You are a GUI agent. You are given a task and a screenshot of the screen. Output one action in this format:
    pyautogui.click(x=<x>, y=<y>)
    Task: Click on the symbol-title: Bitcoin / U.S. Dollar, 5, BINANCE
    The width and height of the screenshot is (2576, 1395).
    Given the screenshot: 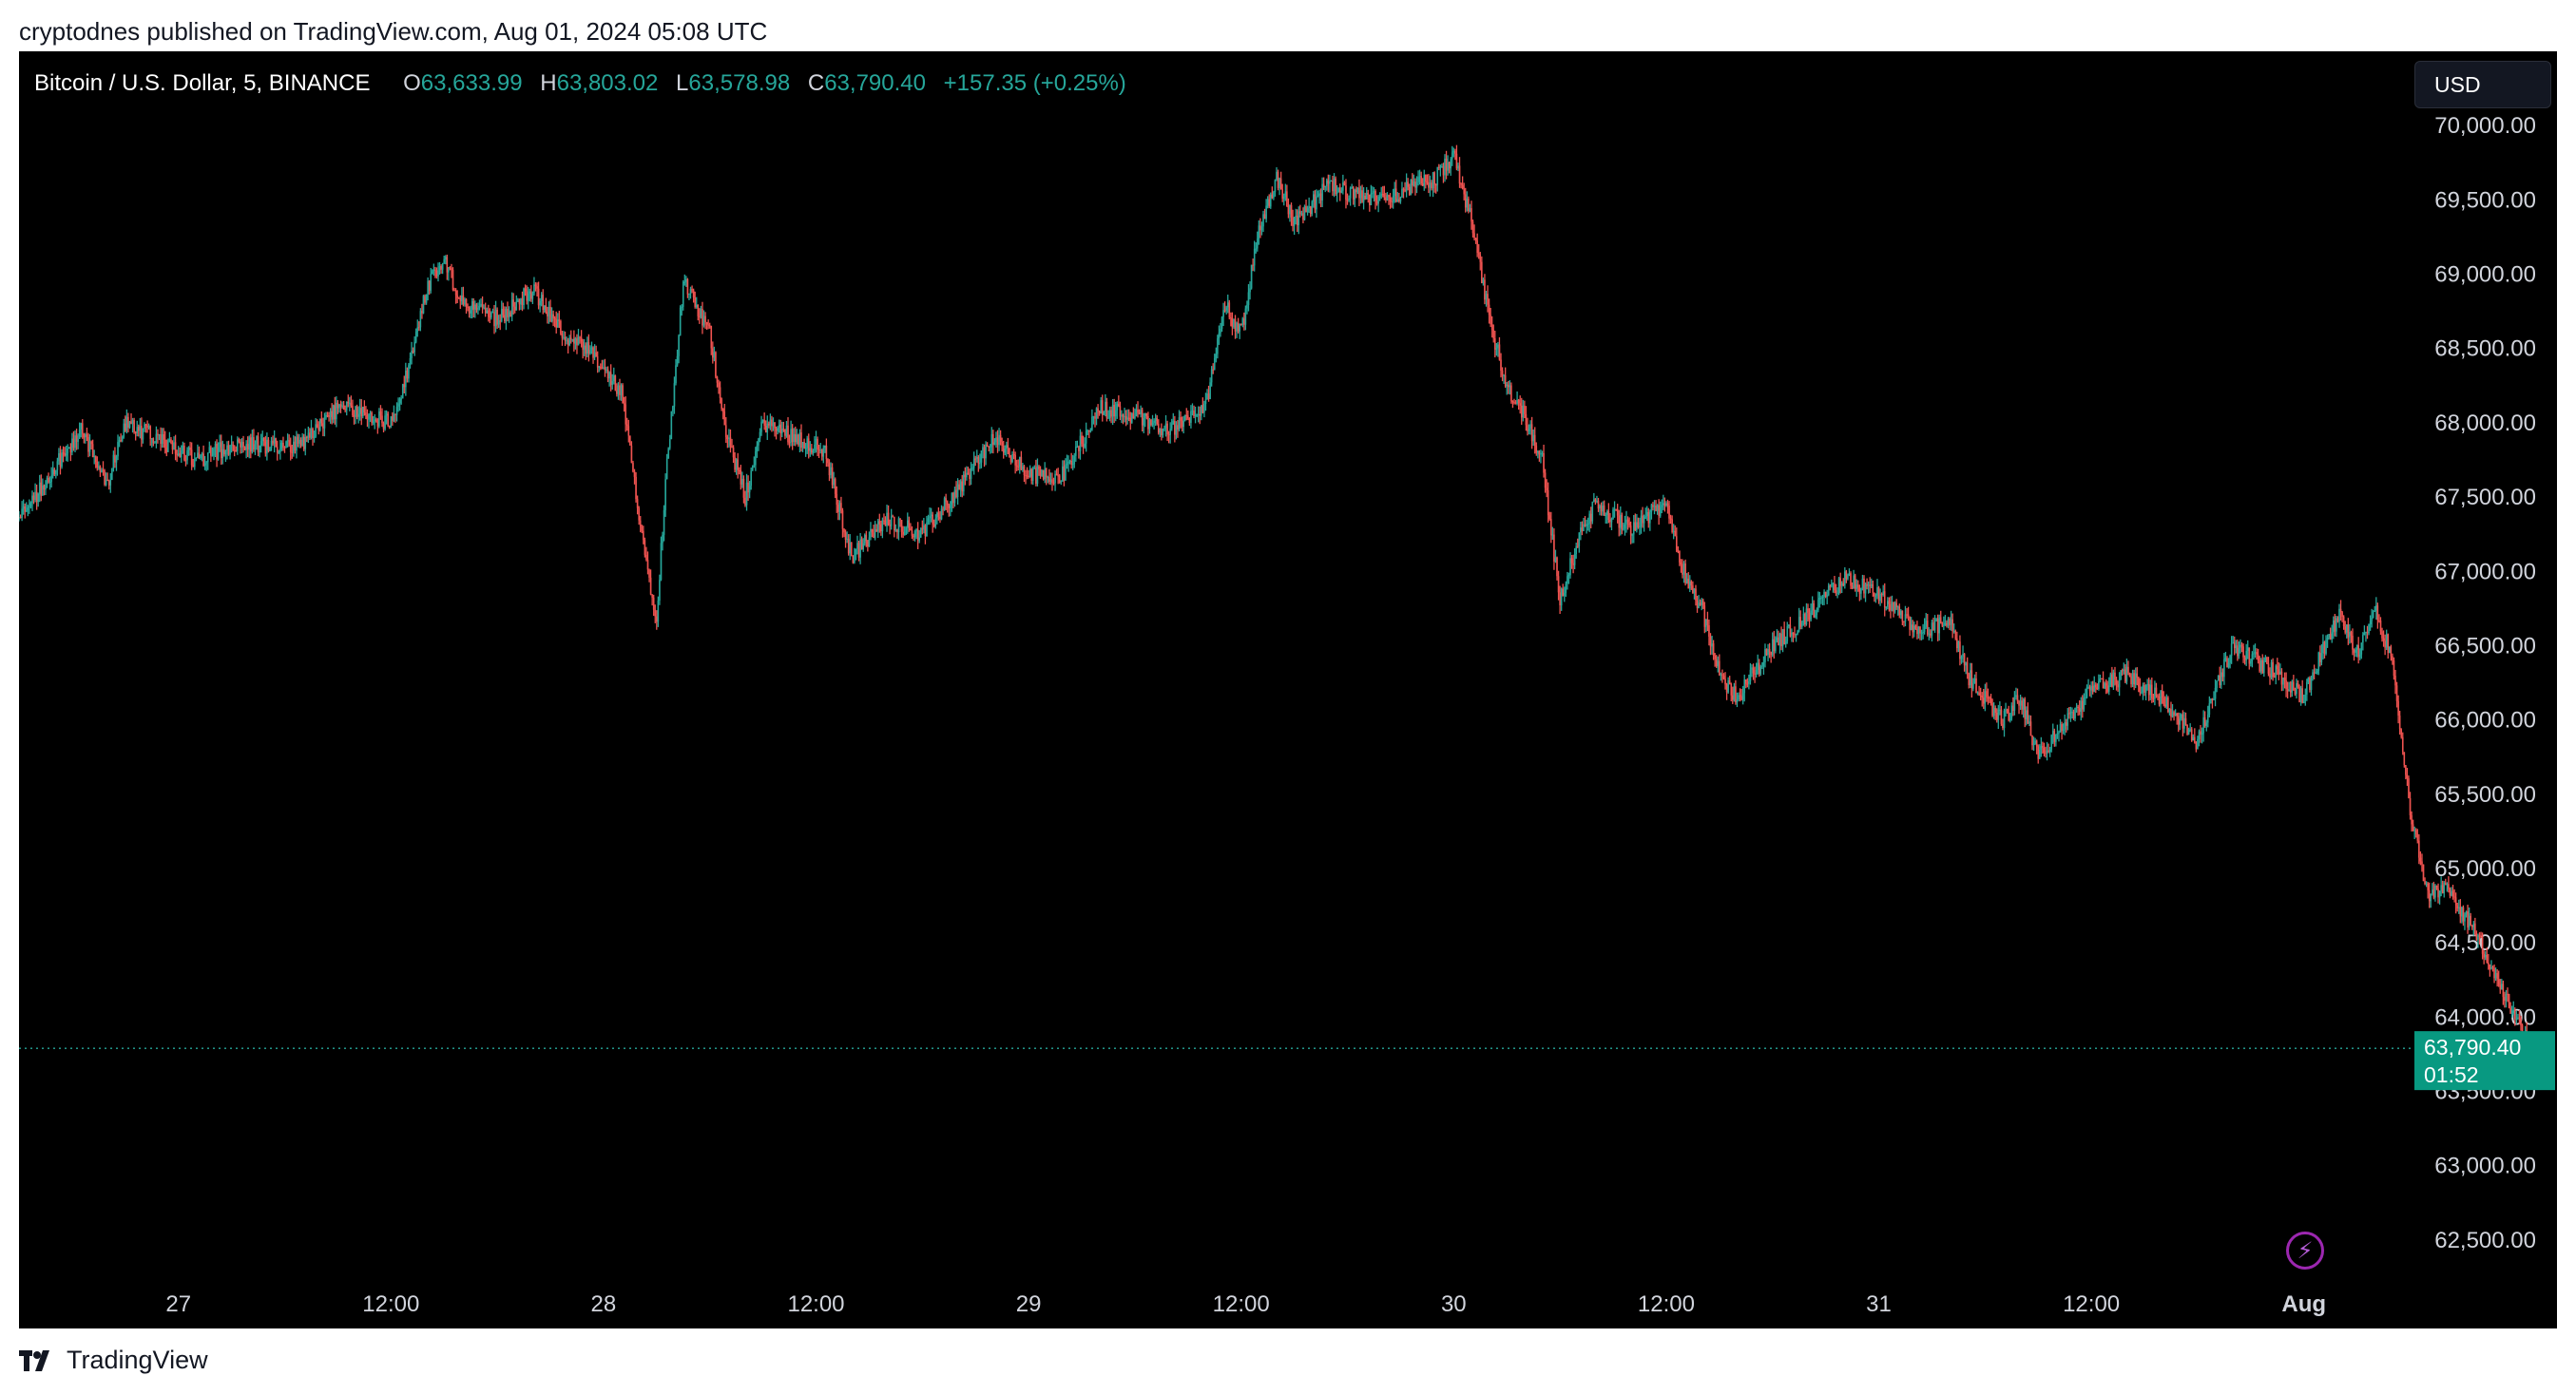 What is the action you would take?
    pyautogui.click(x=203, y=83)
    